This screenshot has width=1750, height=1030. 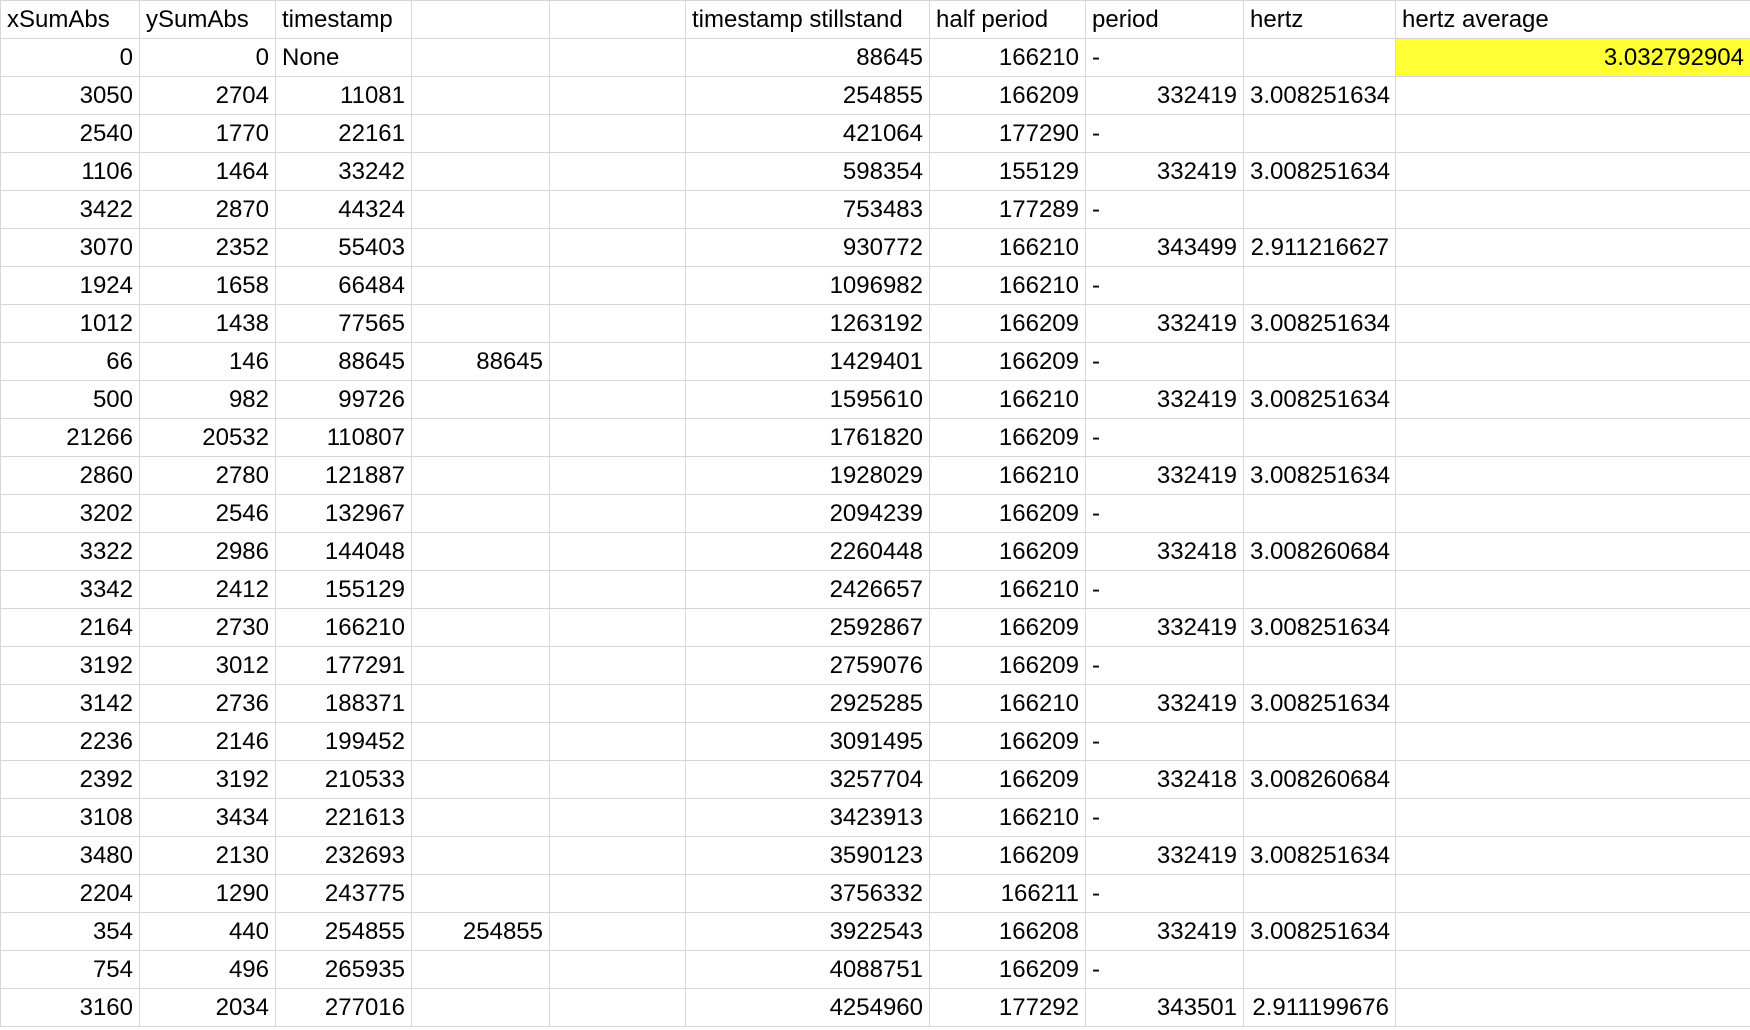 I want to click on cell-xsumabs: 0, so click(x=70, y=57).